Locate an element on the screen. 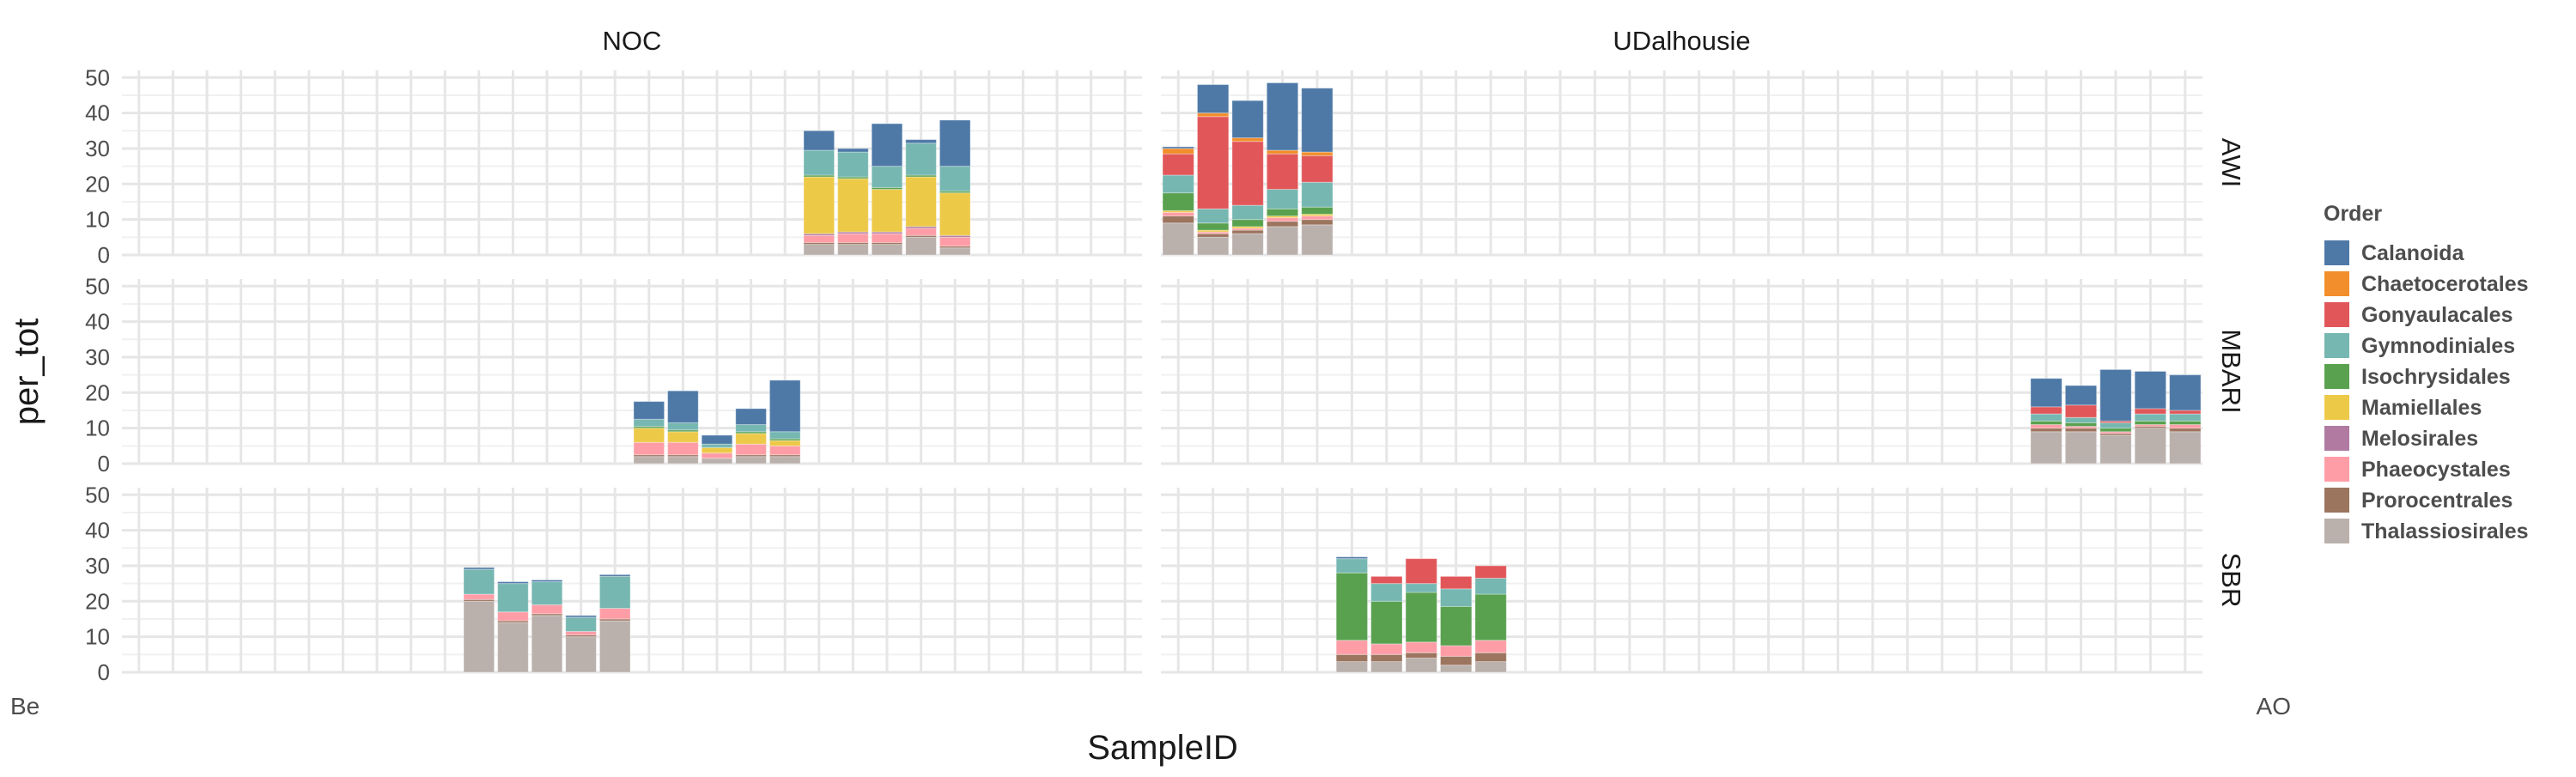 Image resolution: width=2576 pixels, height=777 pixels. facet-label-row: MBARI is located at coordinates (2231, 371).